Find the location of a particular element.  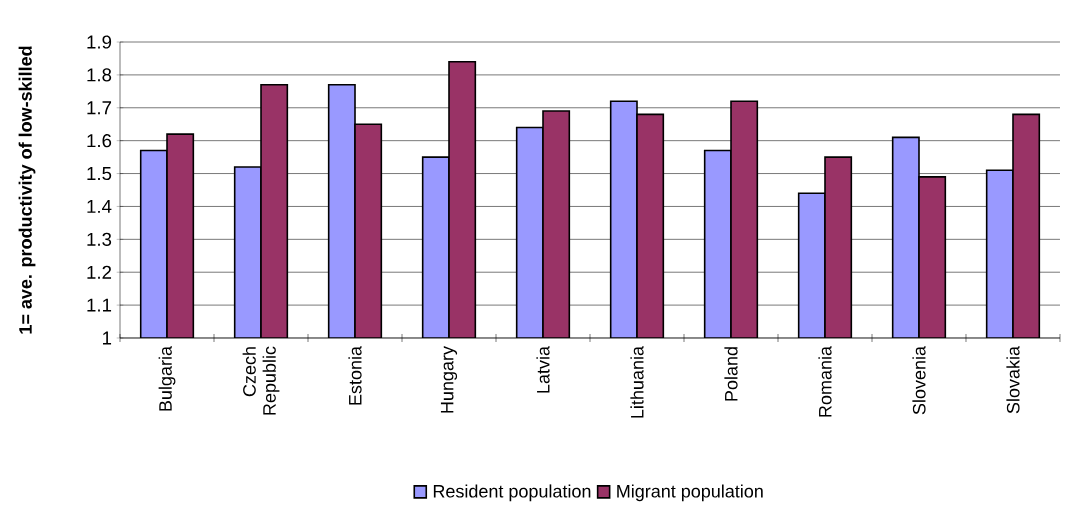

legend-label: Resident population is located at coordinates (512, 493).